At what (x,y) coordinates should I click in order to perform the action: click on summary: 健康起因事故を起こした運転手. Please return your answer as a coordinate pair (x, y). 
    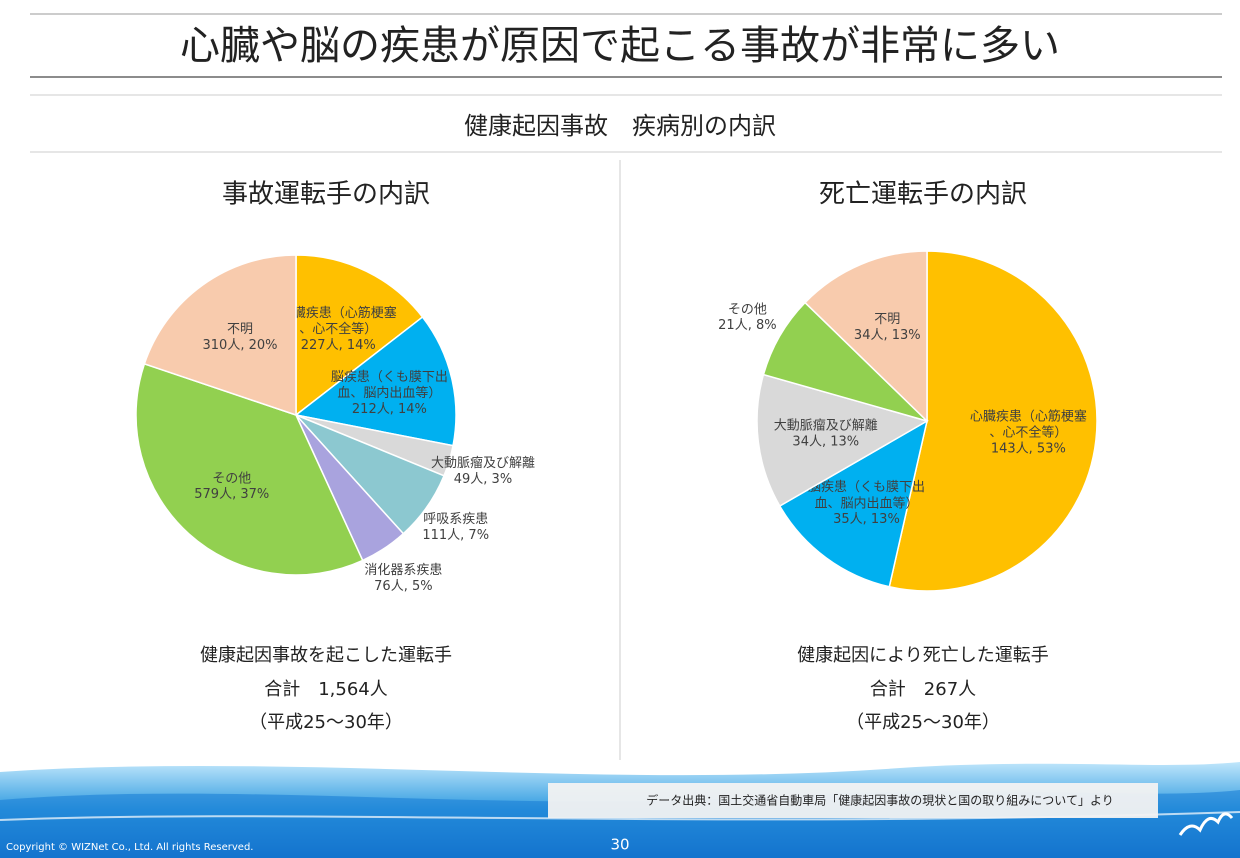
    Looking at the image, I should click on (326, 655).